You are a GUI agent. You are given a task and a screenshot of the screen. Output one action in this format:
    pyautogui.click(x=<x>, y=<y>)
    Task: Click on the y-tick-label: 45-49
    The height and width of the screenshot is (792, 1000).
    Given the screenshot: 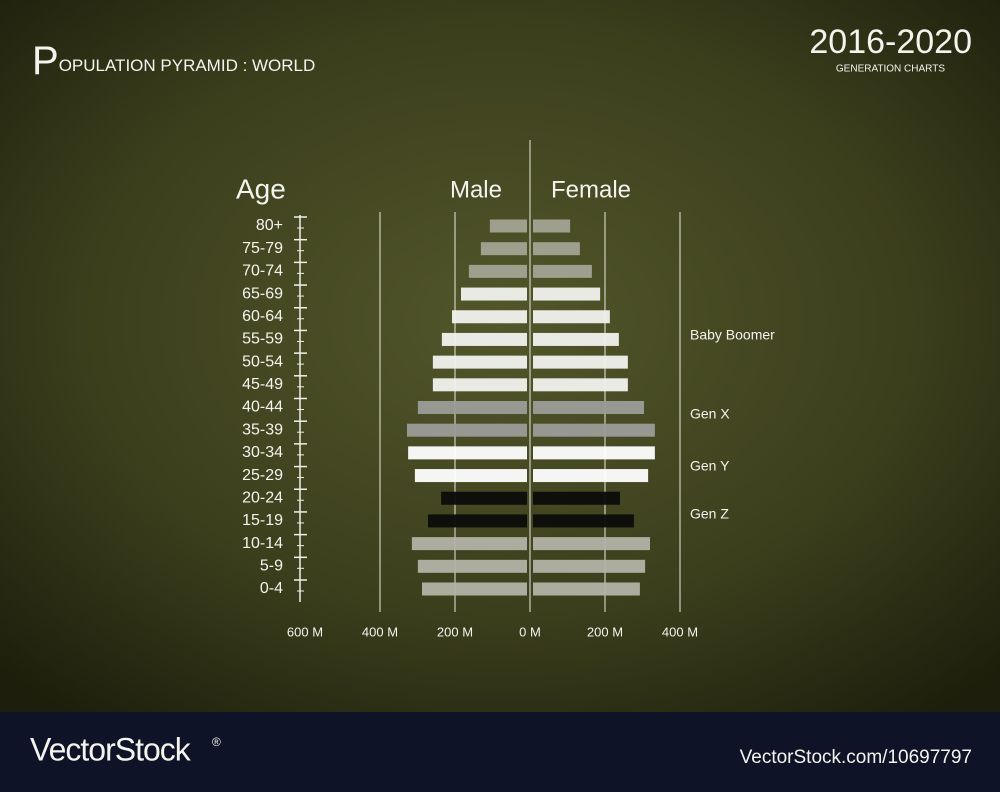 What is the action you would take?
    pyautogui.click(x=262, y=384)
    